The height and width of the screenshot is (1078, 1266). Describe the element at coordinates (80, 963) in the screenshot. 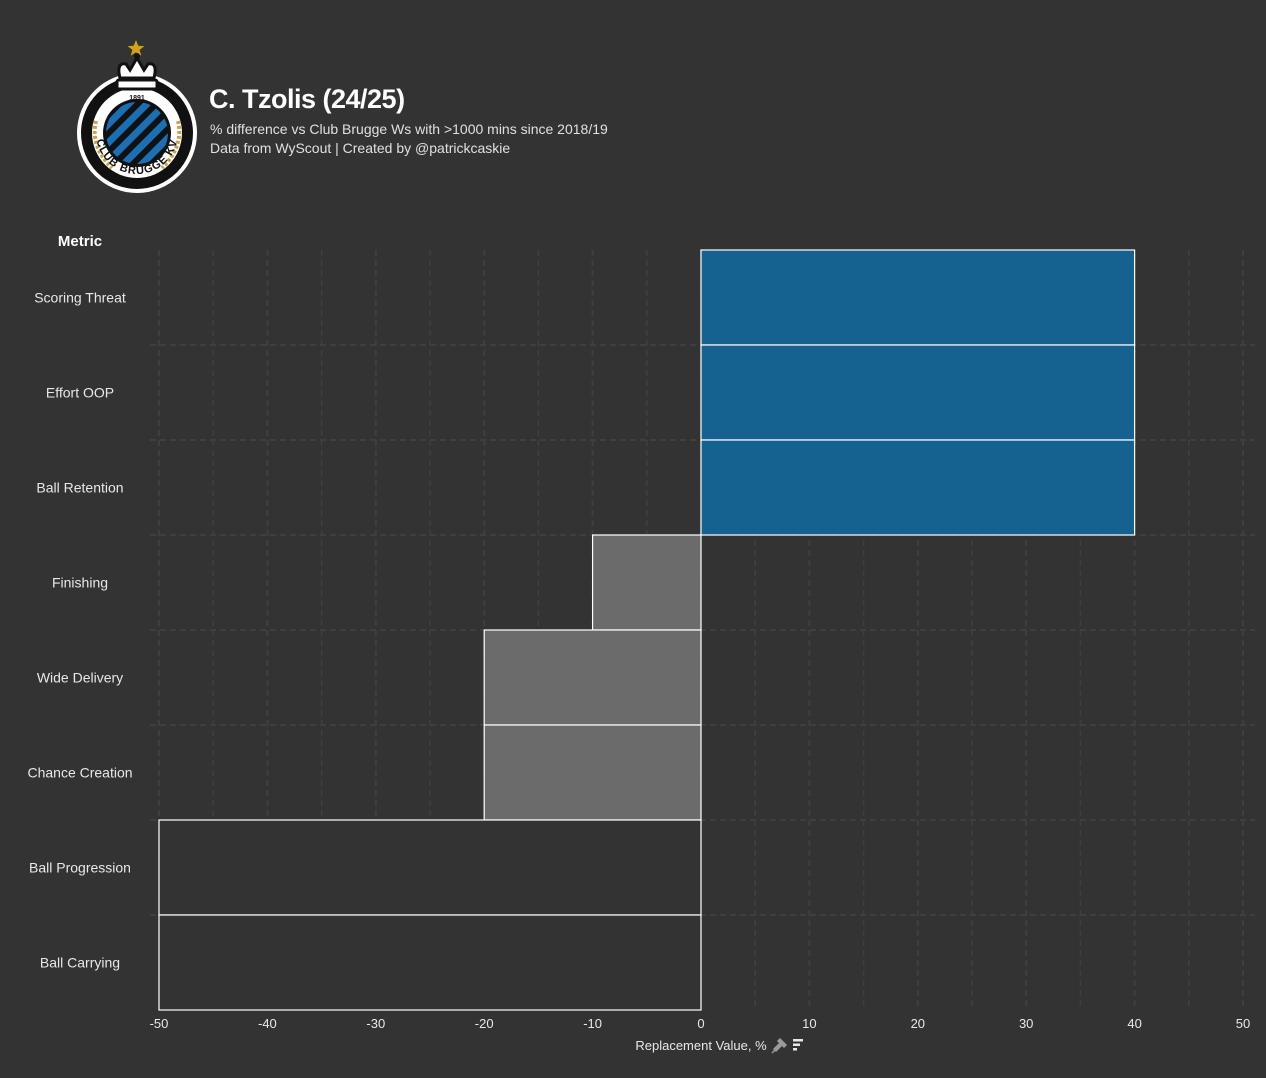

I see `y-tick-label: Ball Carrying` at that location.